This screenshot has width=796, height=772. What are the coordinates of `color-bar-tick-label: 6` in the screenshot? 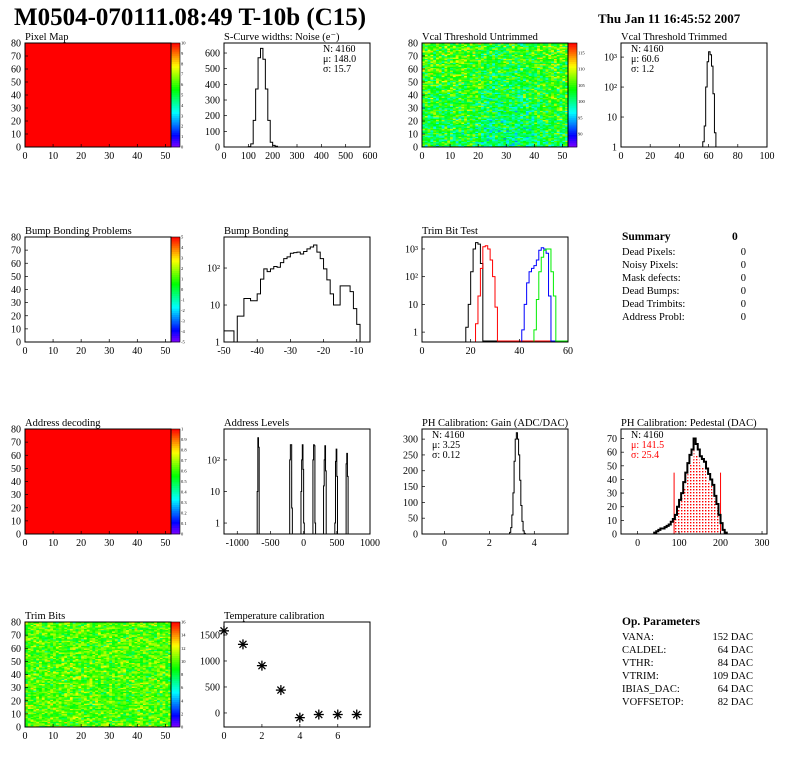 It's located at (182, 84).